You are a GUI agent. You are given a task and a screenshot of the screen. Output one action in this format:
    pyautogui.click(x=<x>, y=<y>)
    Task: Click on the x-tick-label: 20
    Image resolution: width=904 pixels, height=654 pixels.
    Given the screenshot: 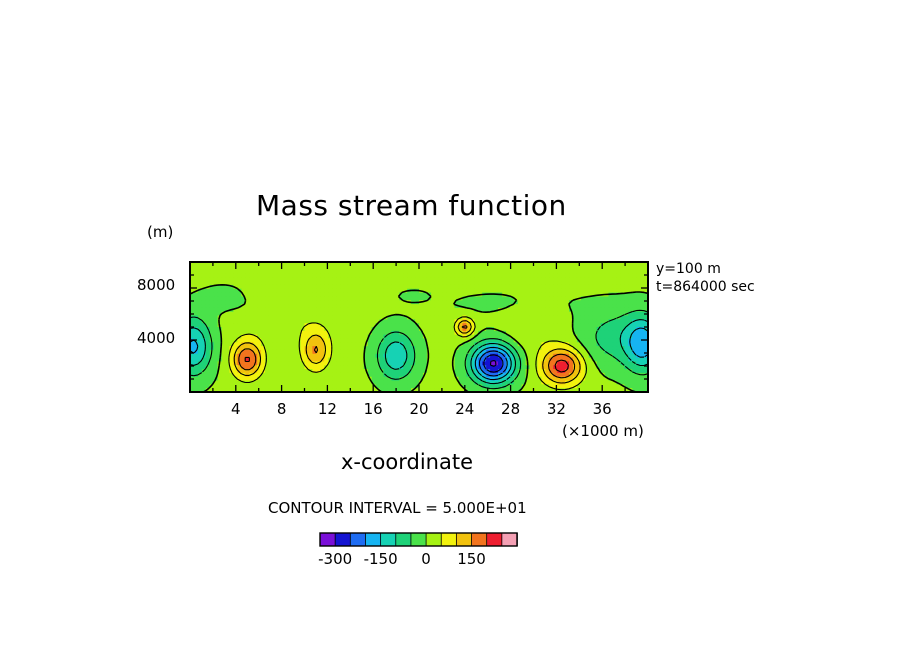 What is the action you would take?
    pyautogui.click(x=418, y=409)
    